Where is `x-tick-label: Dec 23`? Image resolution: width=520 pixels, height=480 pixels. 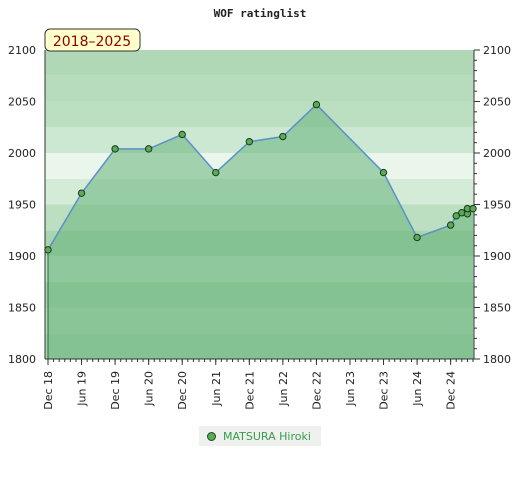 x-tick-label: Dec 23 is located at coordinates (384, 390).